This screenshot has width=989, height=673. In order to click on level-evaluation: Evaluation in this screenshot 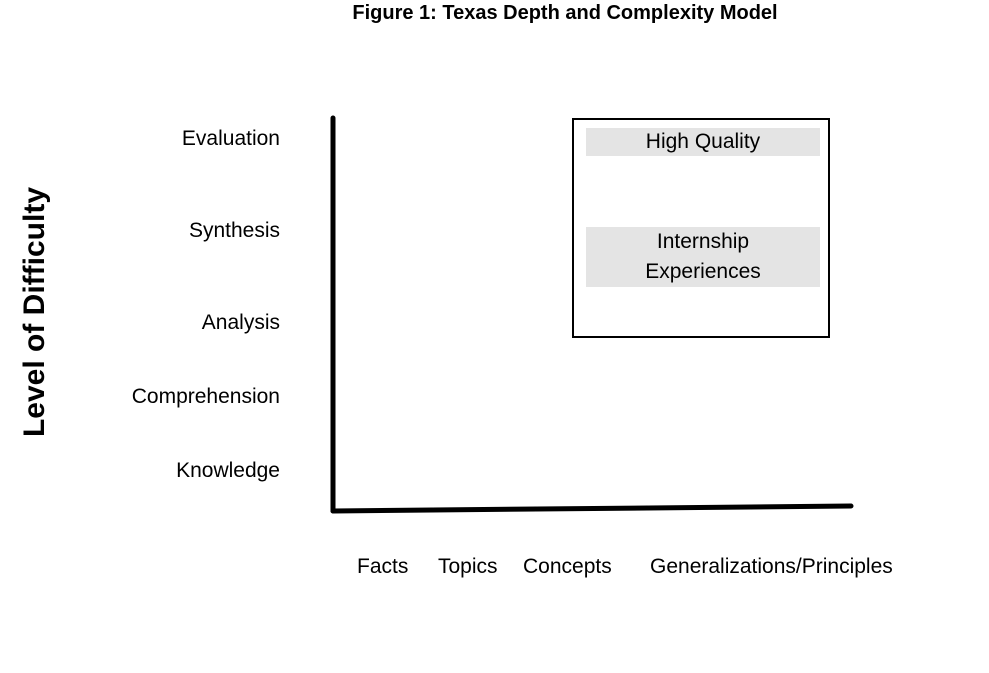, I will do `click(230, 138)`.